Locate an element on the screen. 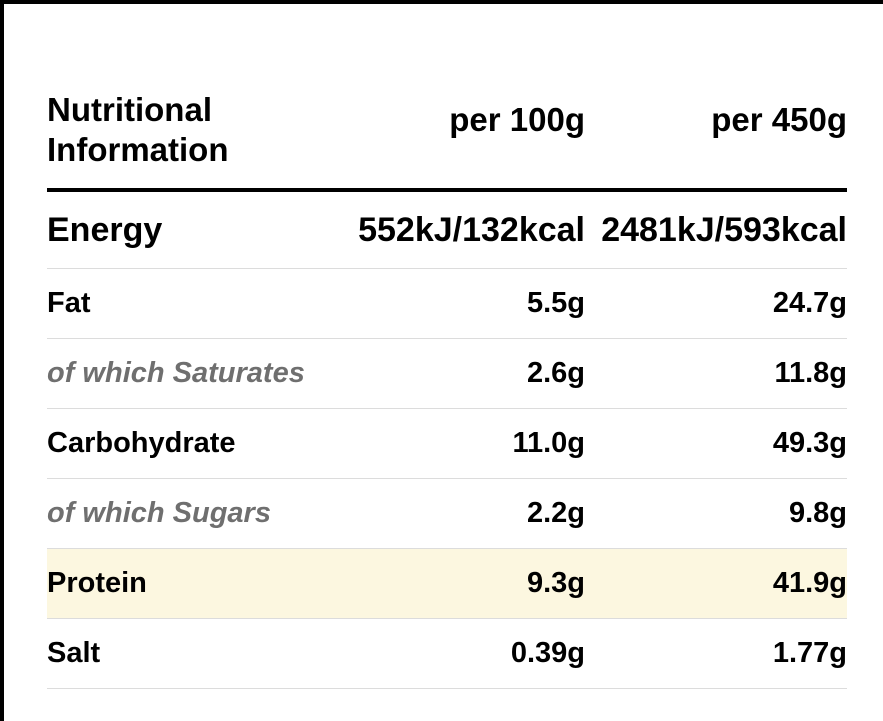 The image size is (883, 721). row-value-per-450g: 9.8g is located at coordinates (716, 513).